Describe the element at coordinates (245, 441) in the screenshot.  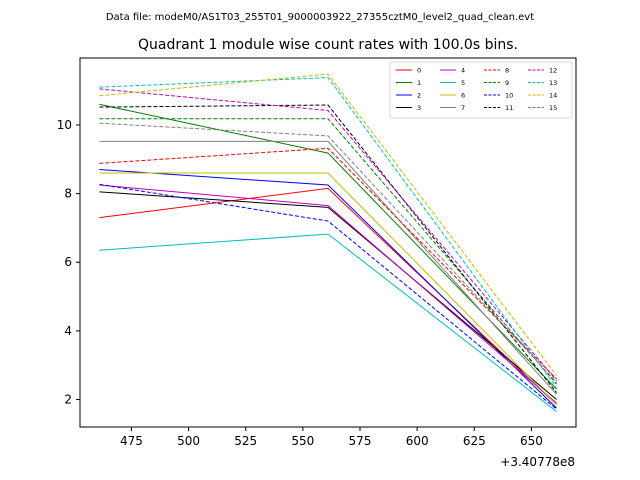
I see `x-tick-label: 525` at that location.